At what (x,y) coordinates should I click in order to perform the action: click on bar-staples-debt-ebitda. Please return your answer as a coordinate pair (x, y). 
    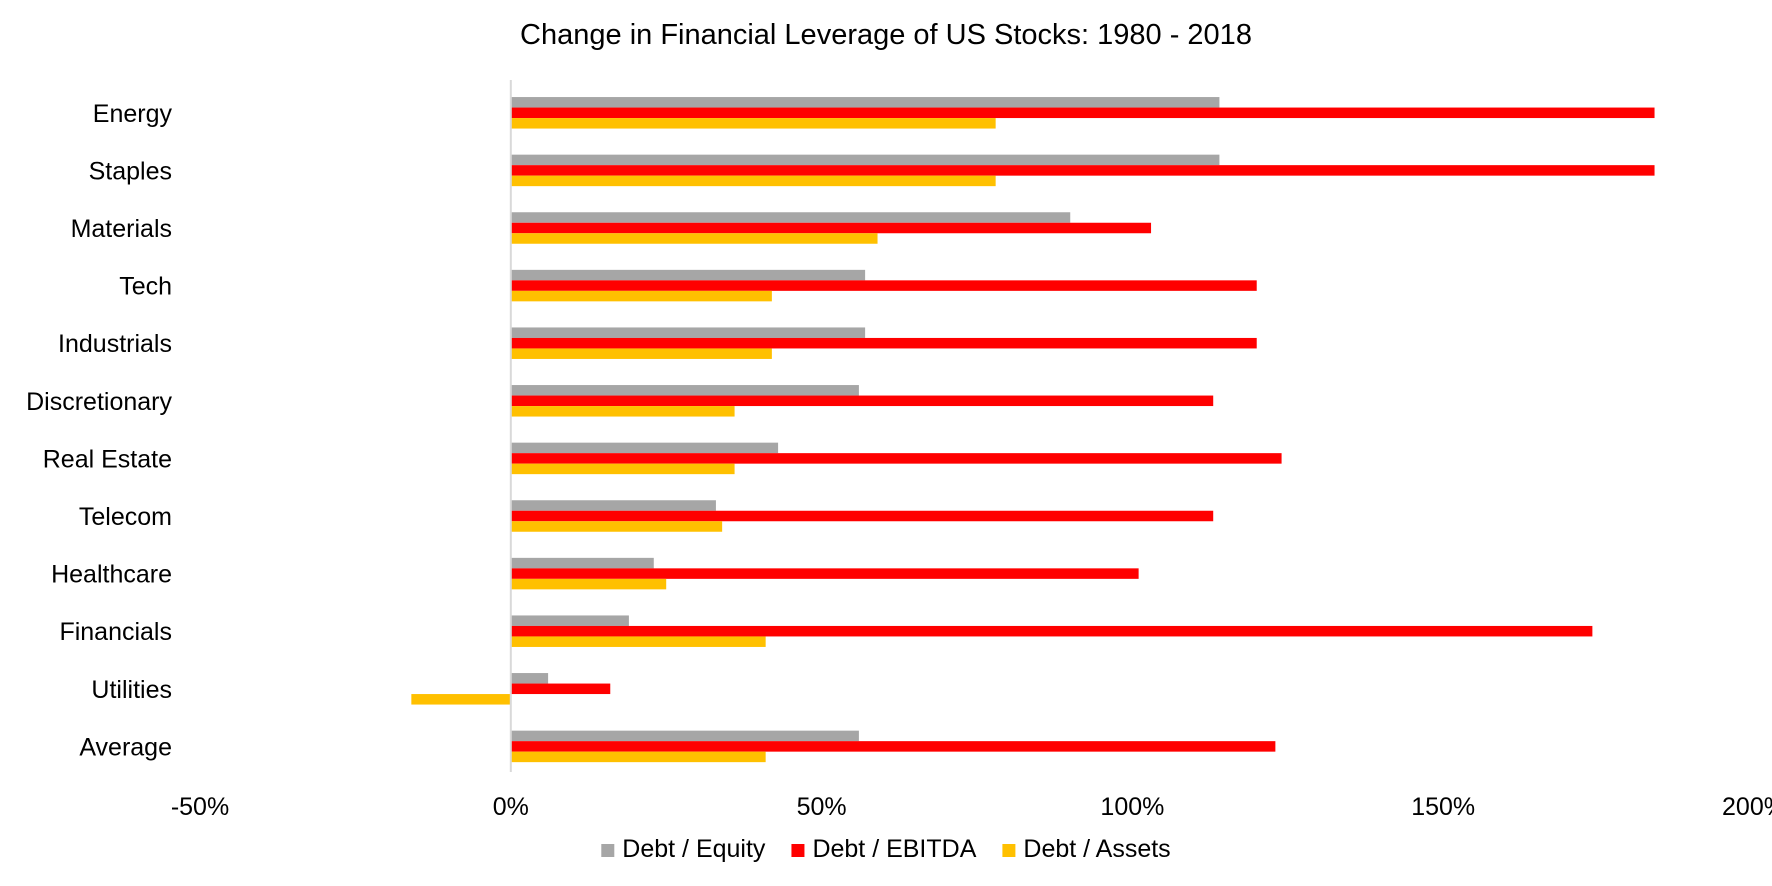
    Looking at the image, I should click on (1082, 170).